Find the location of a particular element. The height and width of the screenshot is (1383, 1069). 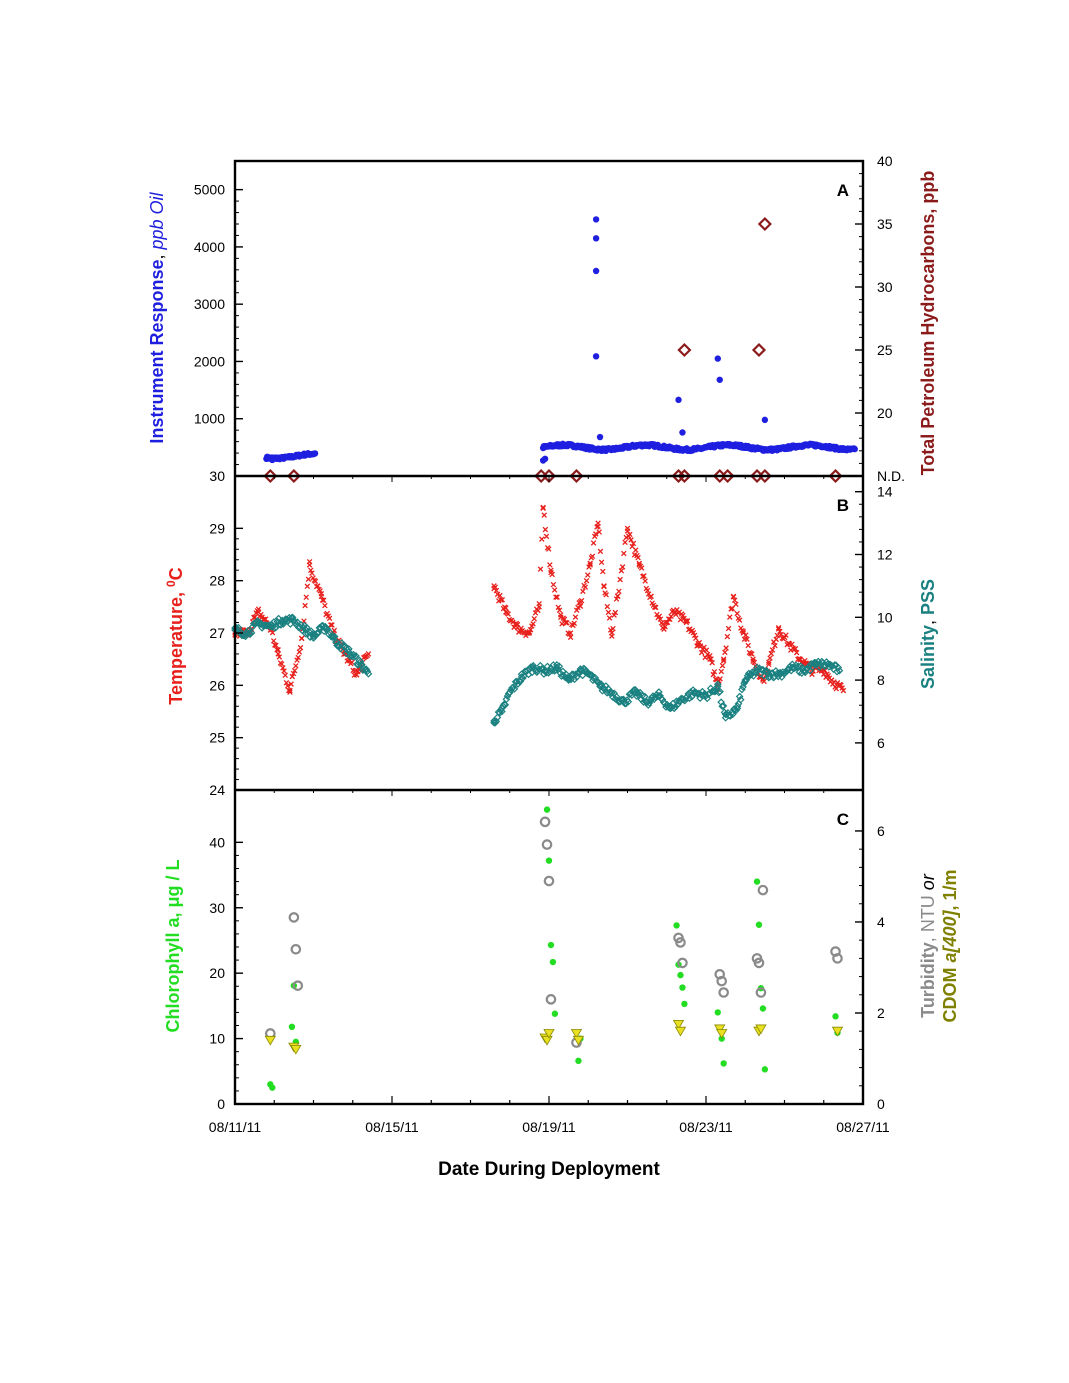

right-tick-label-A-5: 40 is located at coordinates (885, 161).